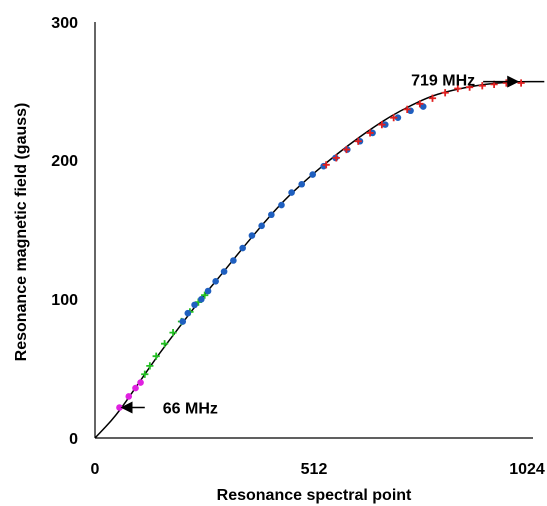  What do you see at coordinates (314, 495) in the screenshot?
I see `x-axis-label: Resonance spectral point` at bounding box center [314, 495].